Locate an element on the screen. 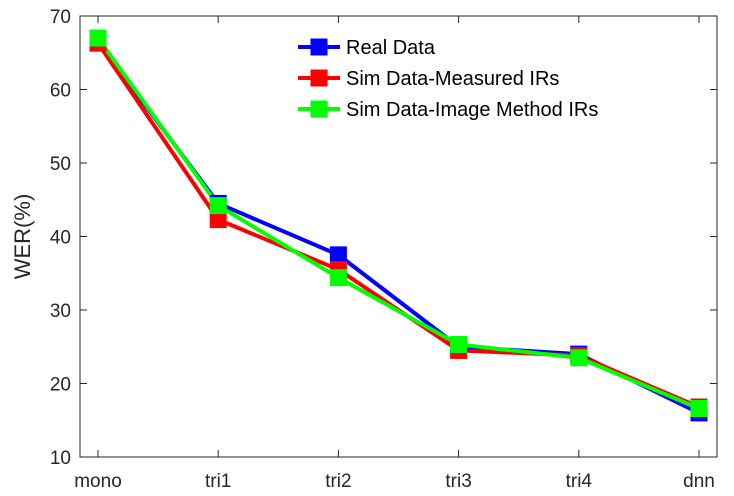 Image resolution: width=734 pixels, height=496 pixels. y-tick-label: 60 is located at coordinates (60, 91).